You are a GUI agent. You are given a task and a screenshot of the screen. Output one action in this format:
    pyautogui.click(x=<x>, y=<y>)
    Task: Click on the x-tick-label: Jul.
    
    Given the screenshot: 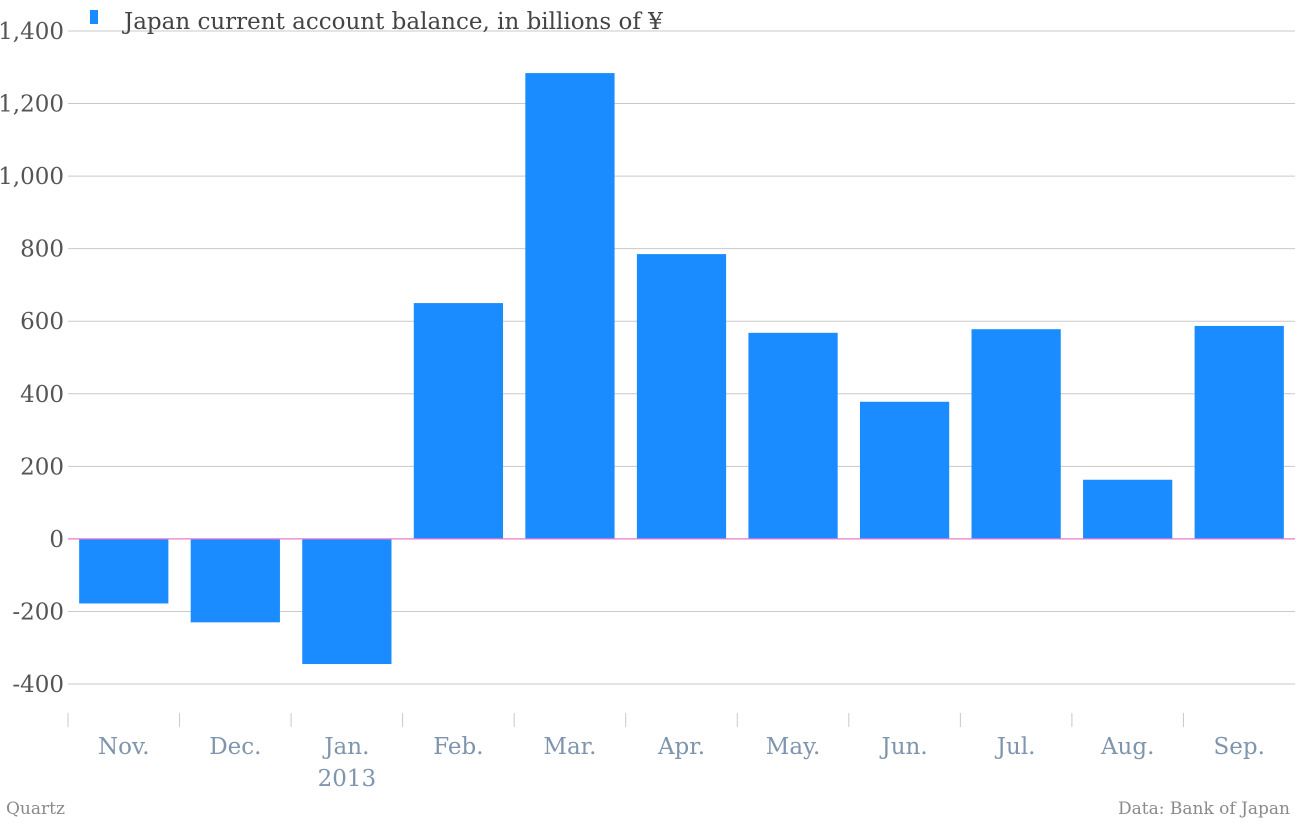 What is the action you would take?
    pyautogui.click(x=1015, y=747)
    